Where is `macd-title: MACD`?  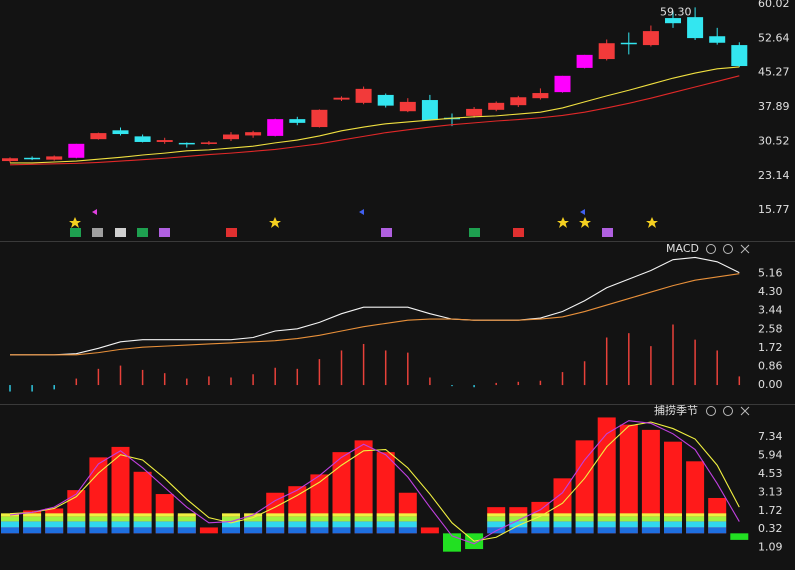 macd-title: MACD is located at coordinates (682, 248).